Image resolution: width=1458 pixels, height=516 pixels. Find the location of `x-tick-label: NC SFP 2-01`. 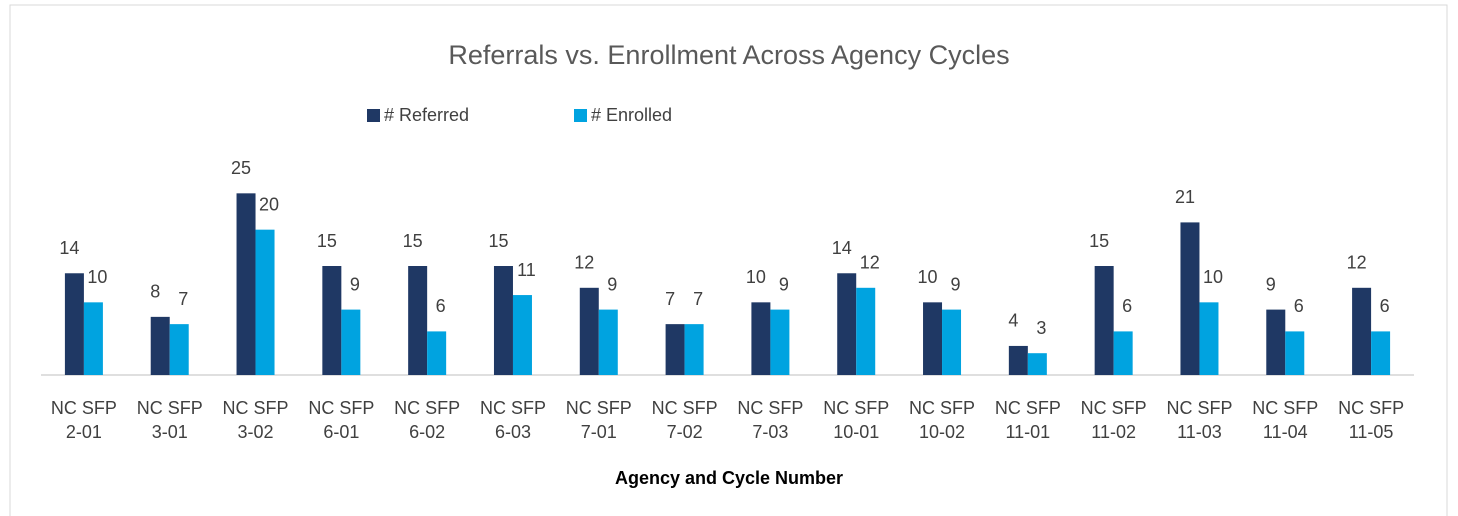

x-tick-label: NC SFP 2-01 is located at coordinates (84, 420).